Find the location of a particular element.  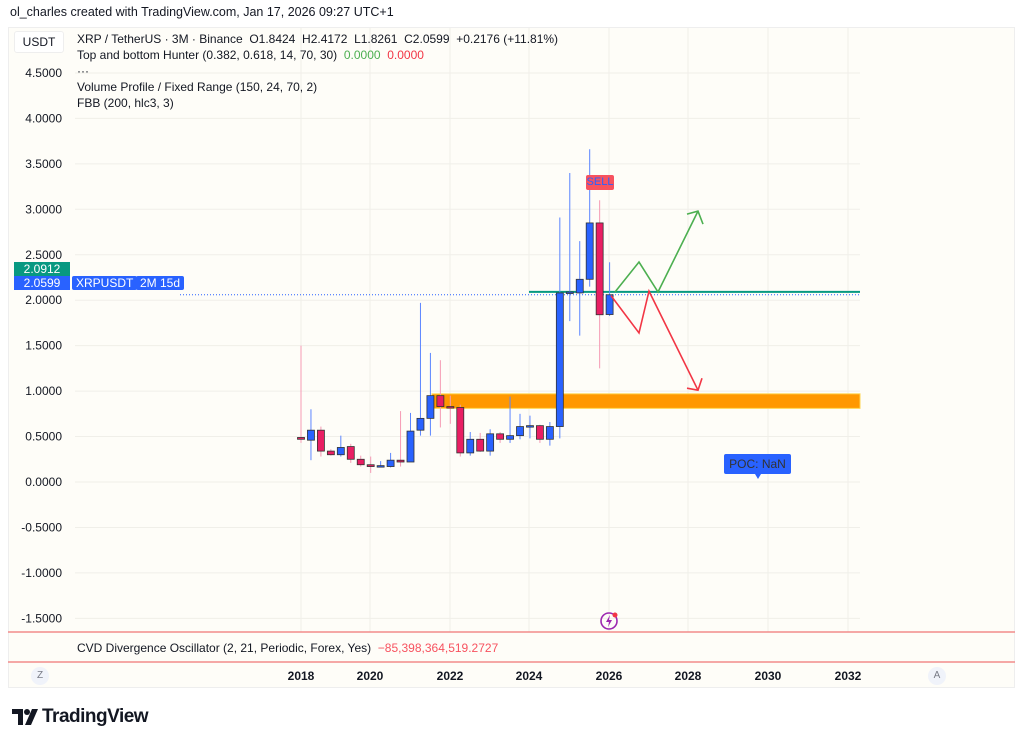

bearish-arrowhead-icon is located at coordinates (694, 384).